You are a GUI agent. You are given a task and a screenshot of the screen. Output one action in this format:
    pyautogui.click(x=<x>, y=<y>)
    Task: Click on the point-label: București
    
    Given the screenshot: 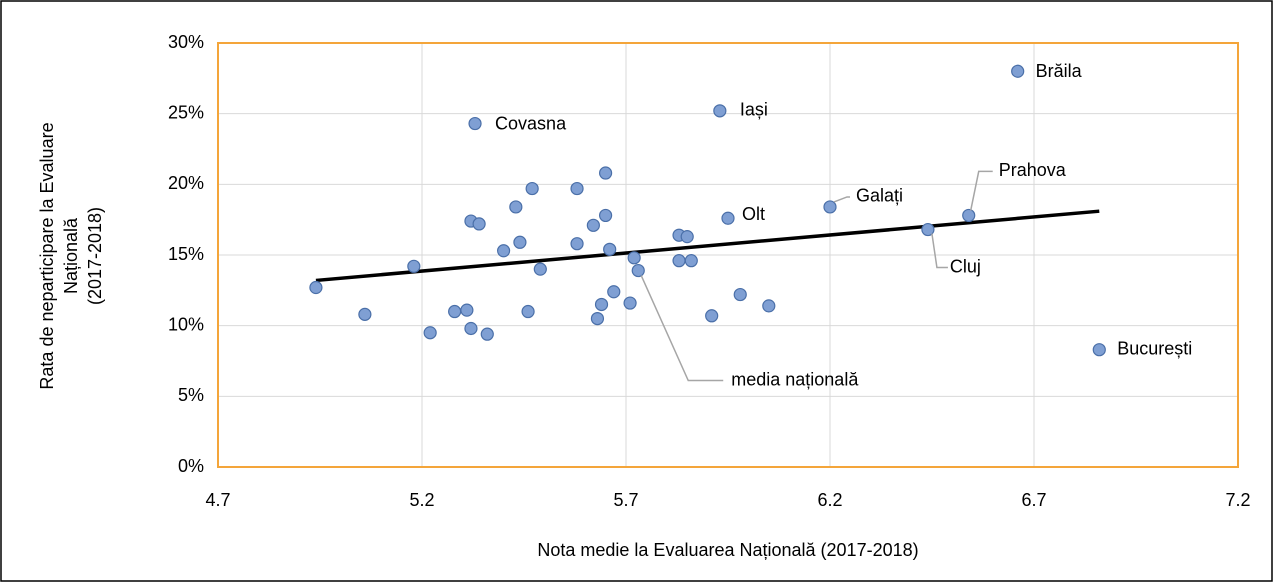 What is the action you would take?
    pyautogui.click(x=1154, y=348)
    